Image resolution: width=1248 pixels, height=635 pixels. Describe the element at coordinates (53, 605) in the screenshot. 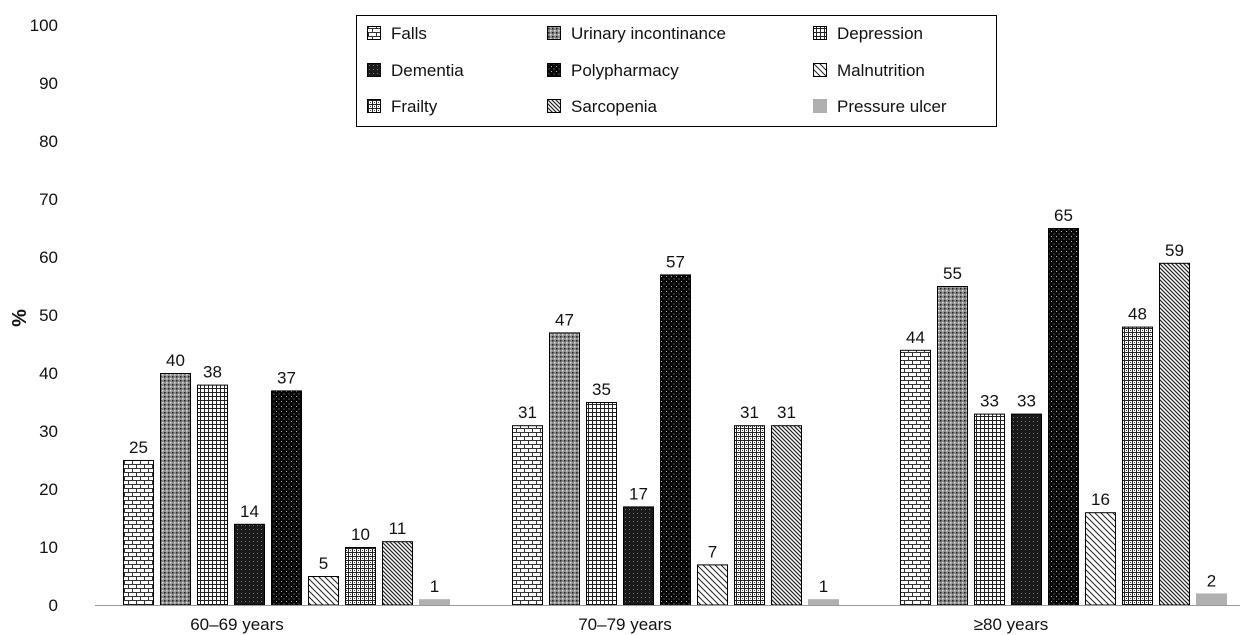

I see `y-tick-label: 0` at that location.